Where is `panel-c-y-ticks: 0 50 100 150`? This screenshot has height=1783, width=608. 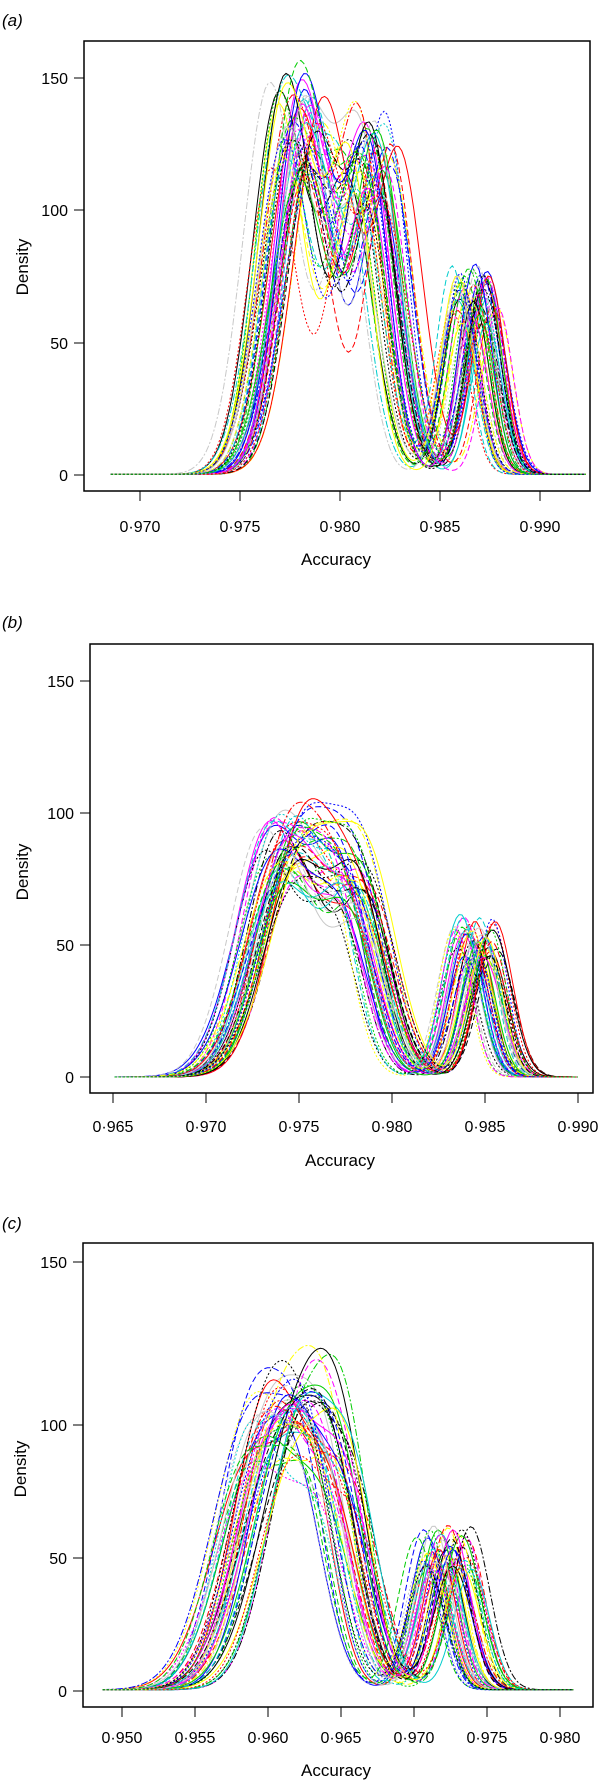 panel-c-y-ticks: 0 50 100 150 is located at coordinates (61, 1478).